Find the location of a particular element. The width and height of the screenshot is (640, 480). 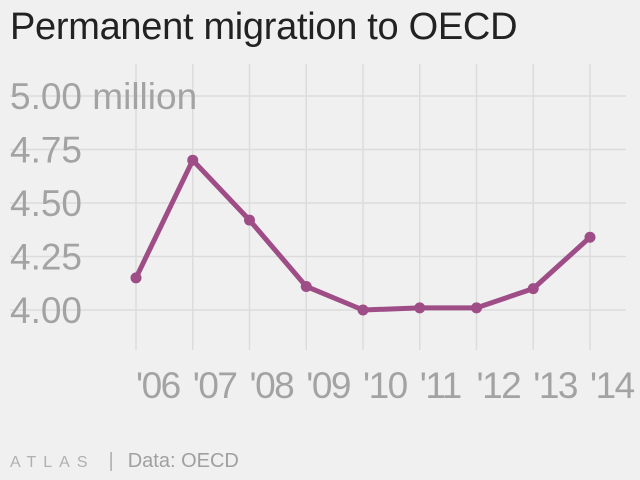

x-tick-label: '10 is located at coordinates (385, 385).